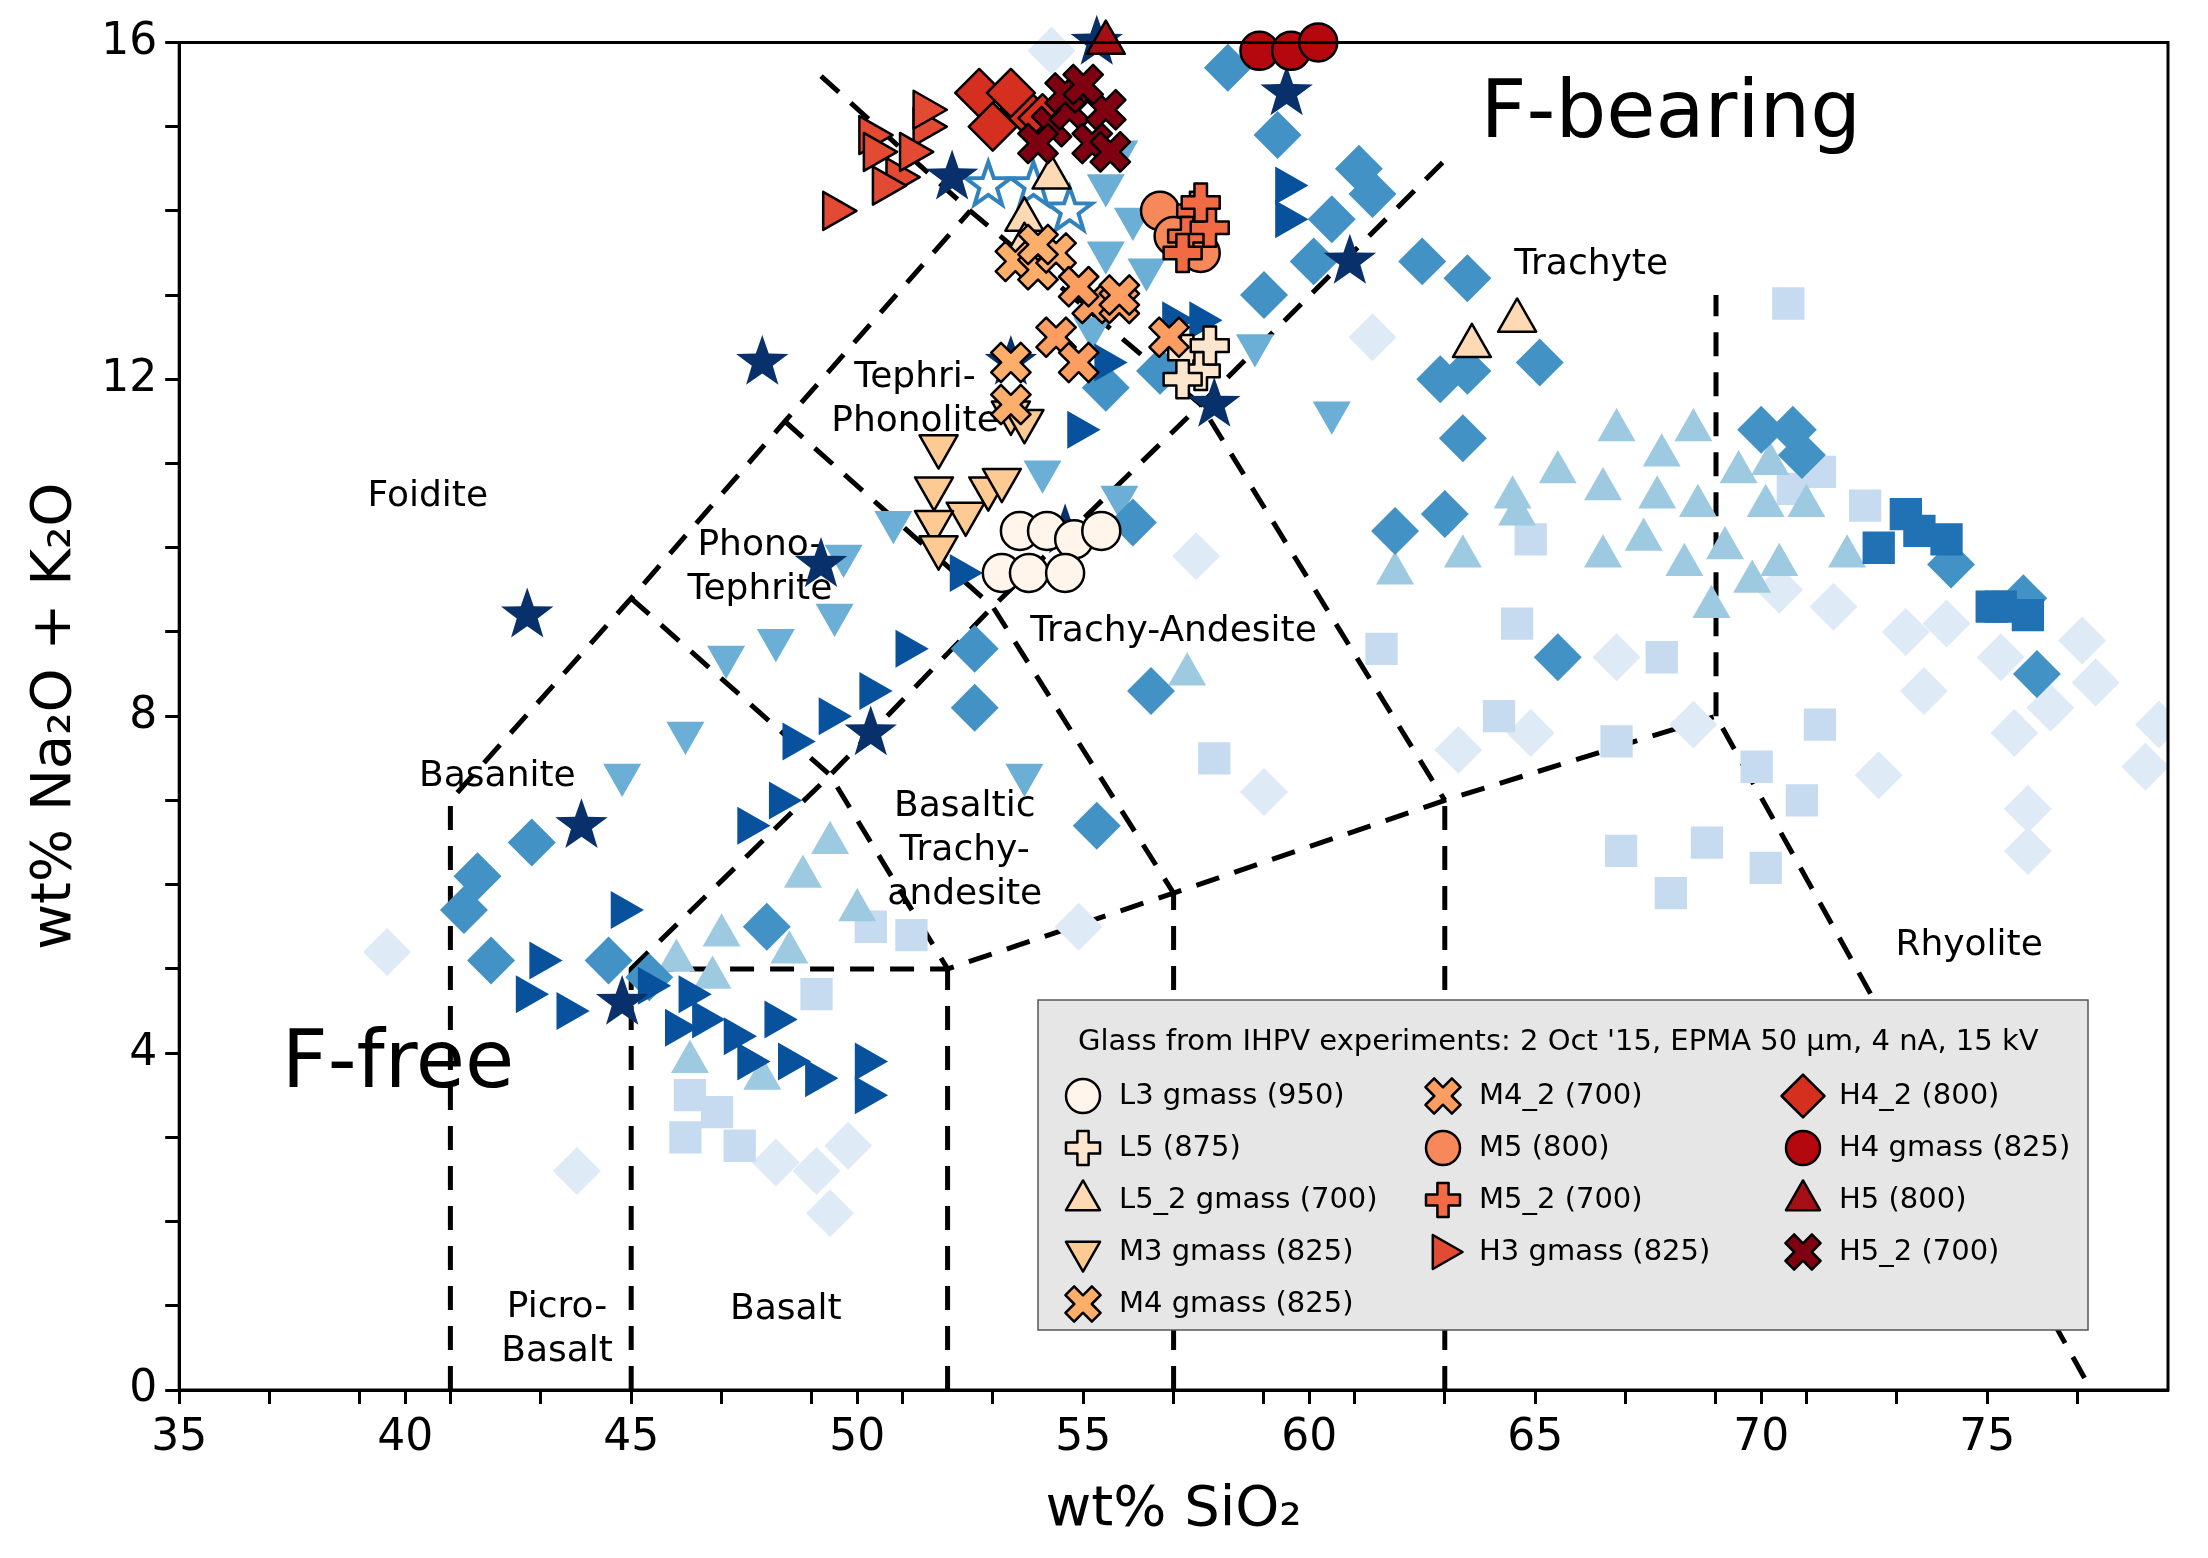 This screenshot has width=2208, height=1558. I want to click on annotation: F-bearing, so click(1671, 110).